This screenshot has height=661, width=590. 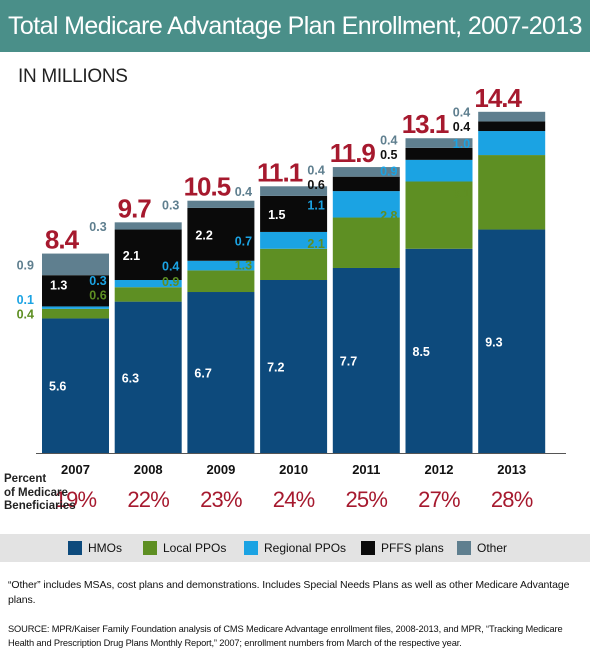 I want to click on bar-2010-hmos, so click(x=294, y=366).